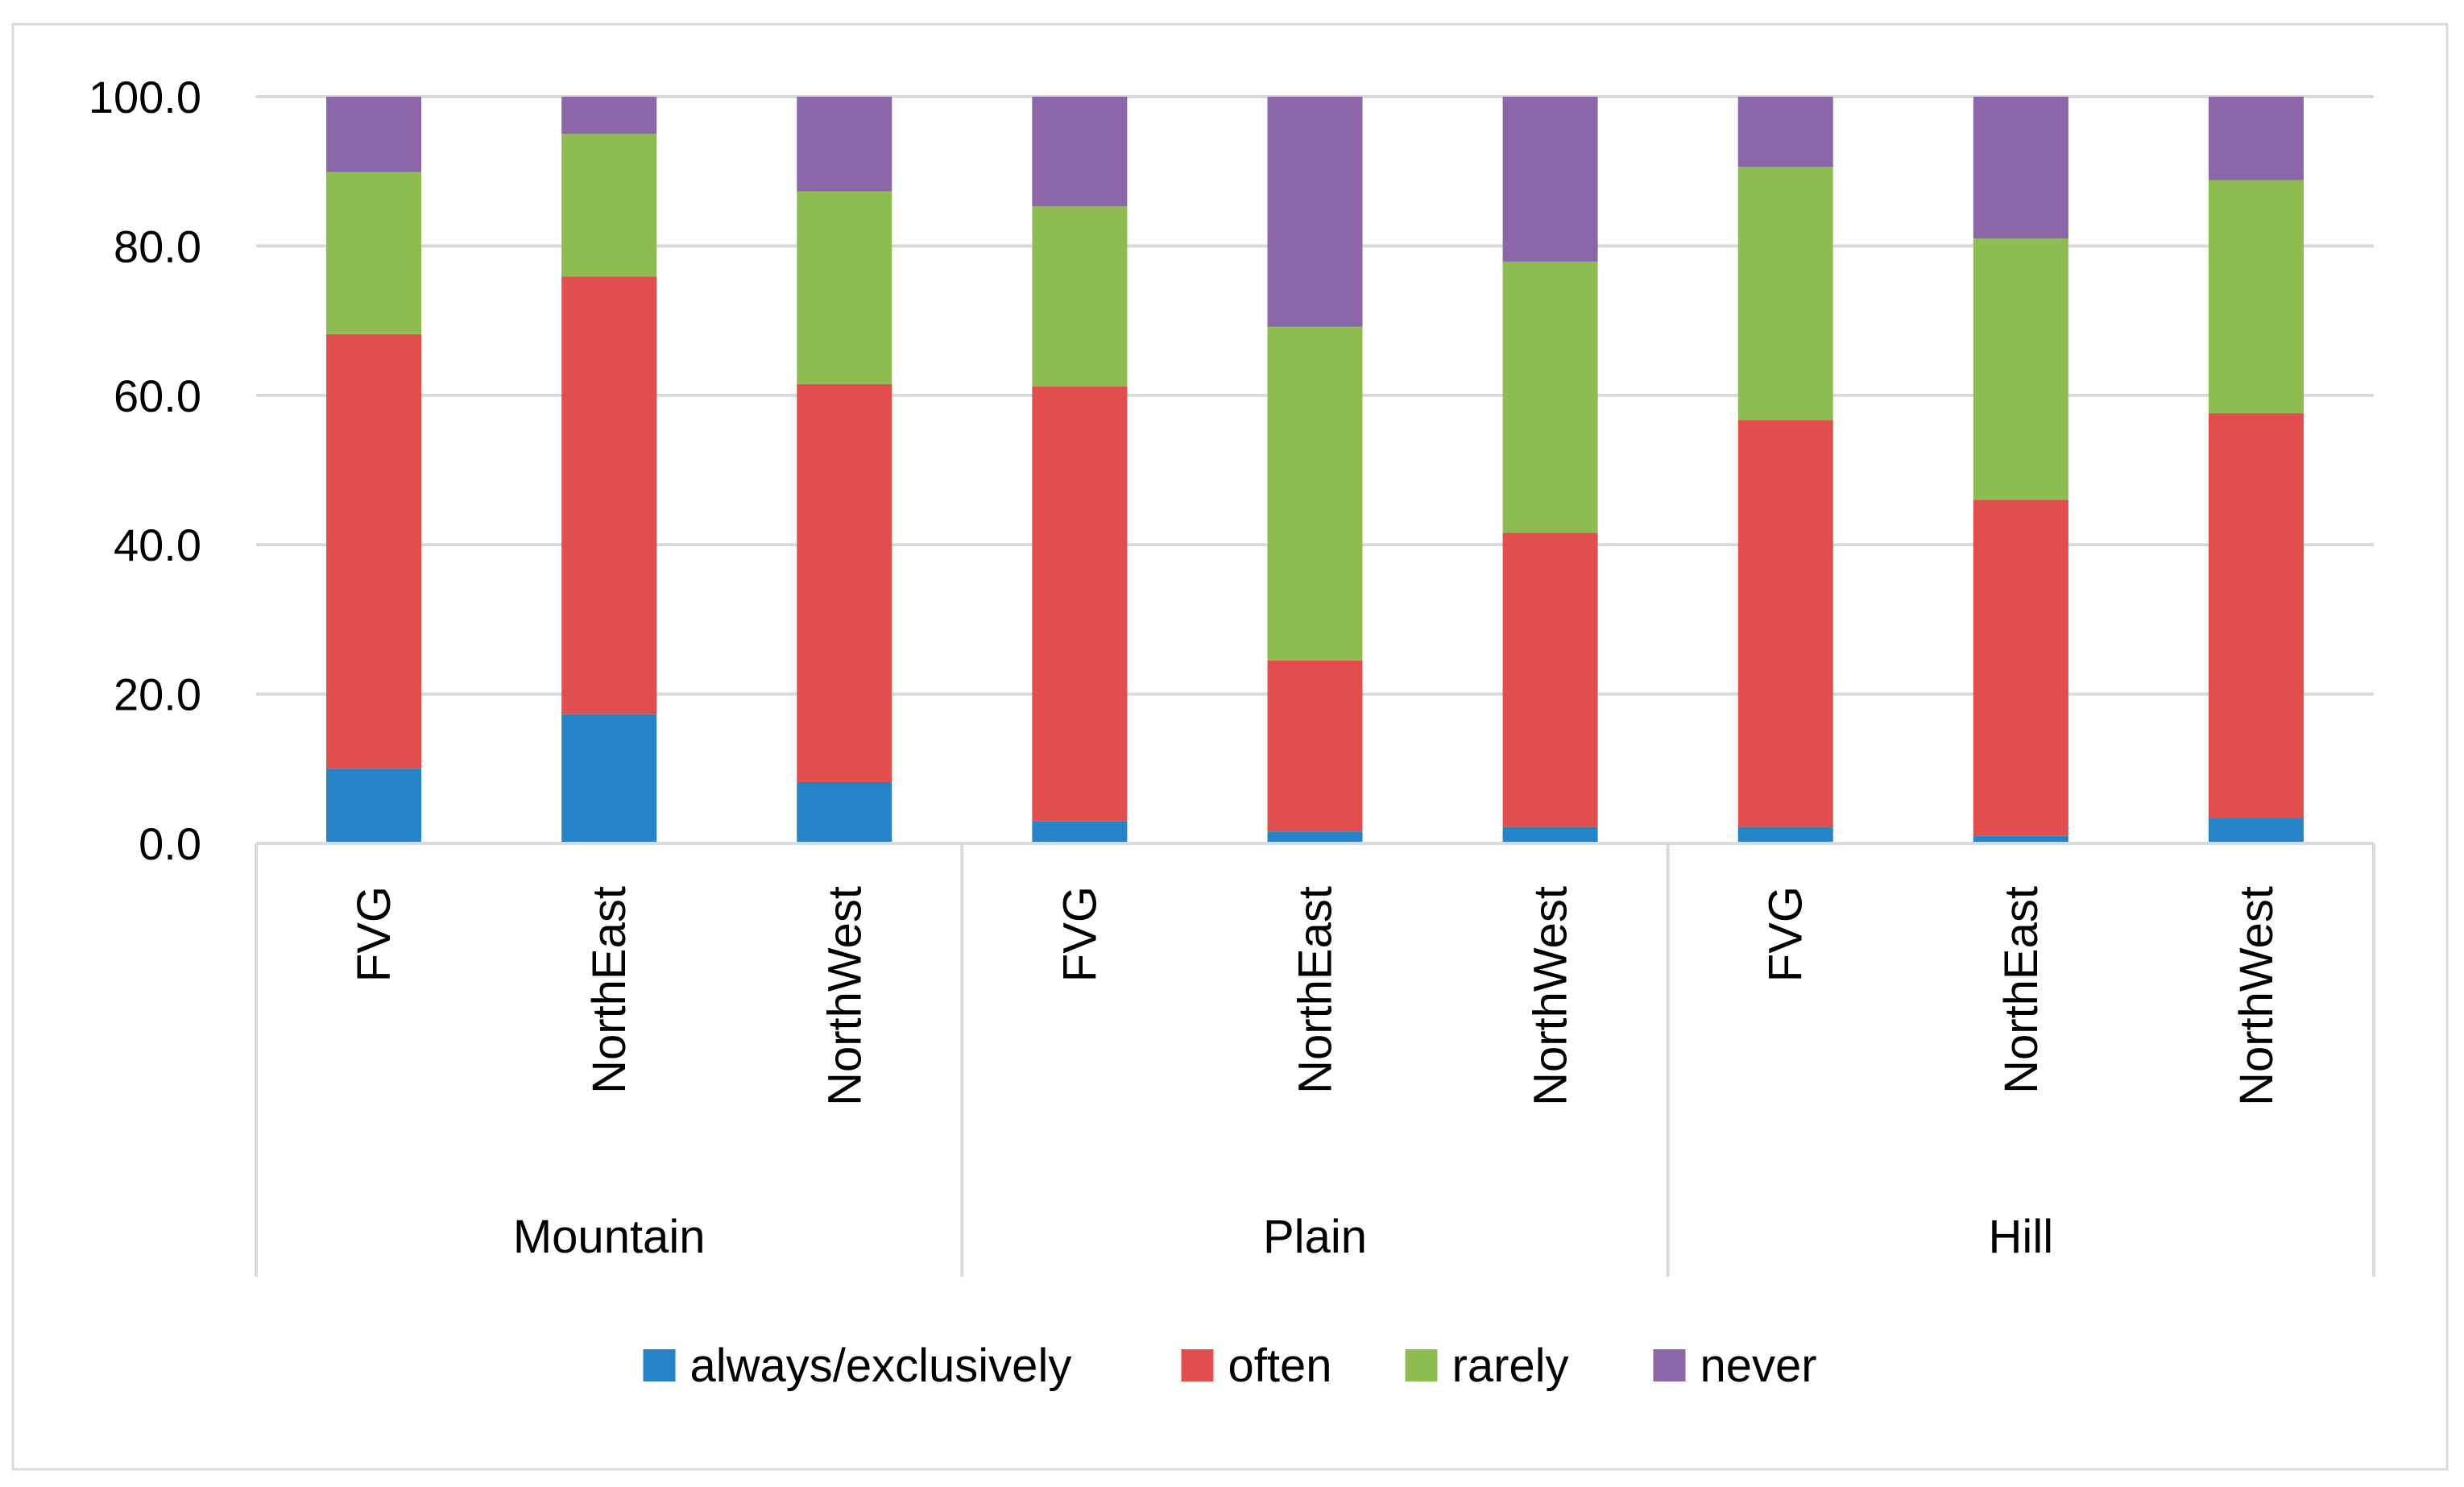  Describe the element at coordinates (1315, 1237) in the screenshot. I see `x-group-label: Plain` at that location.